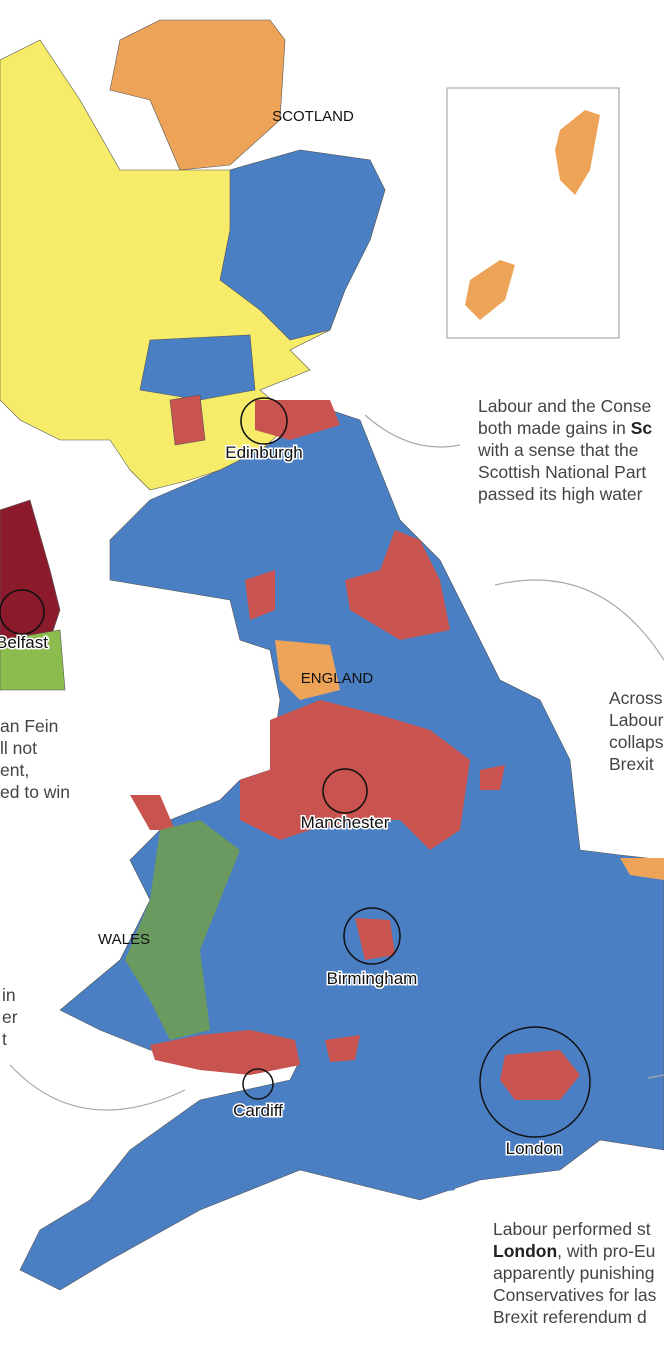  What do you see at coordinates (264, 421) in the screenshot?
I see `edinburgh-circle` at bounding box center [264, 421].